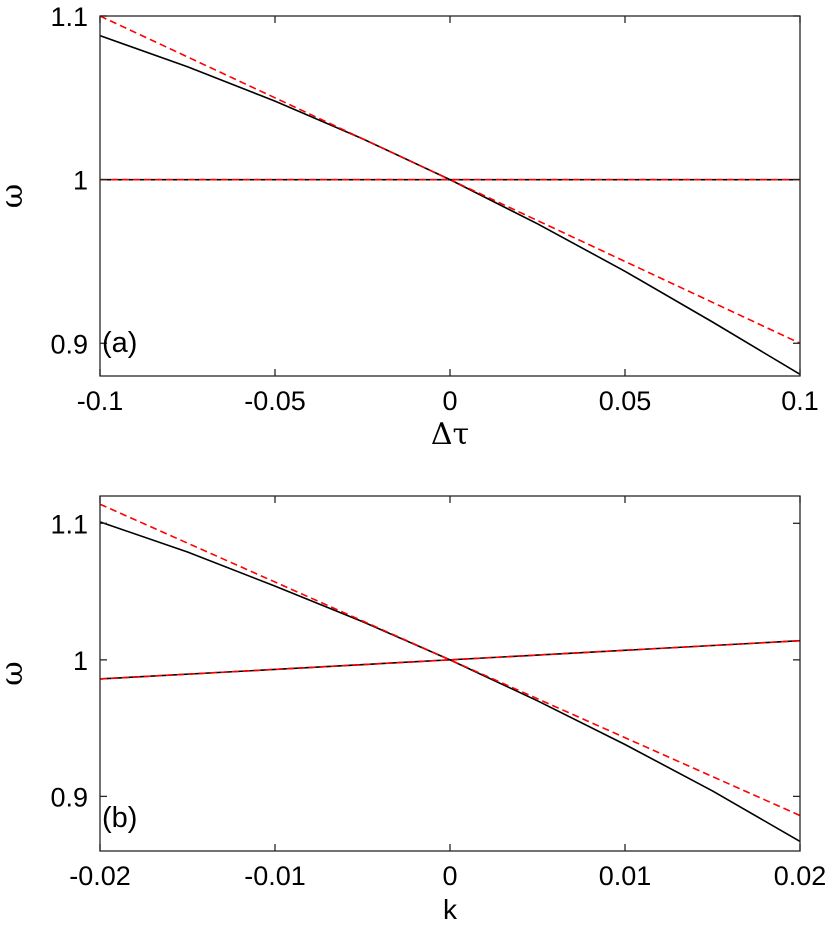 The height and width of the screenshot is (926, 831). Describe the element at coordinates (800, 401) in the screenshot. I see `x-tick-label: 0.1` at that location.